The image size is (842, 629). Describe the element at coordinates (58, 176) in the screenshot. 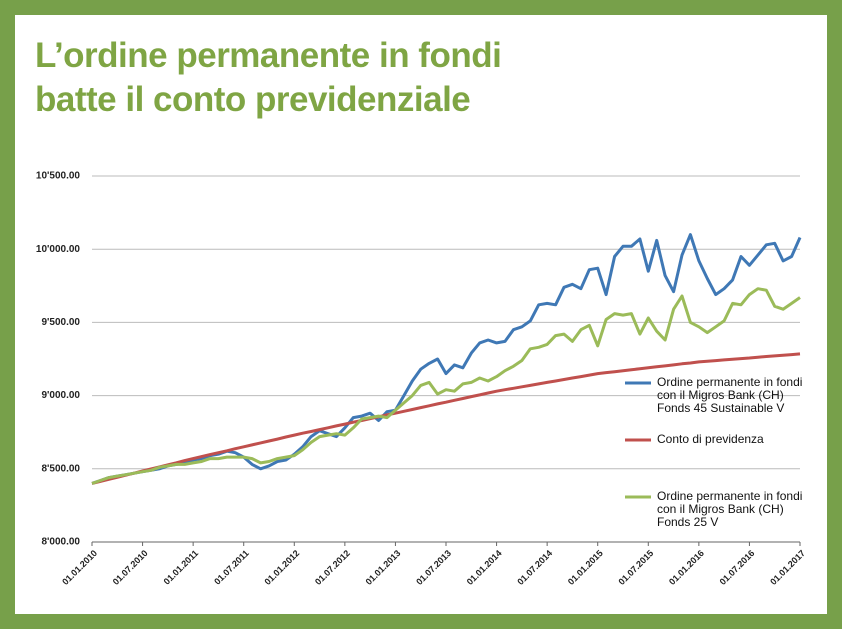

I see `y-tick-label: 10'500.00` at that location.